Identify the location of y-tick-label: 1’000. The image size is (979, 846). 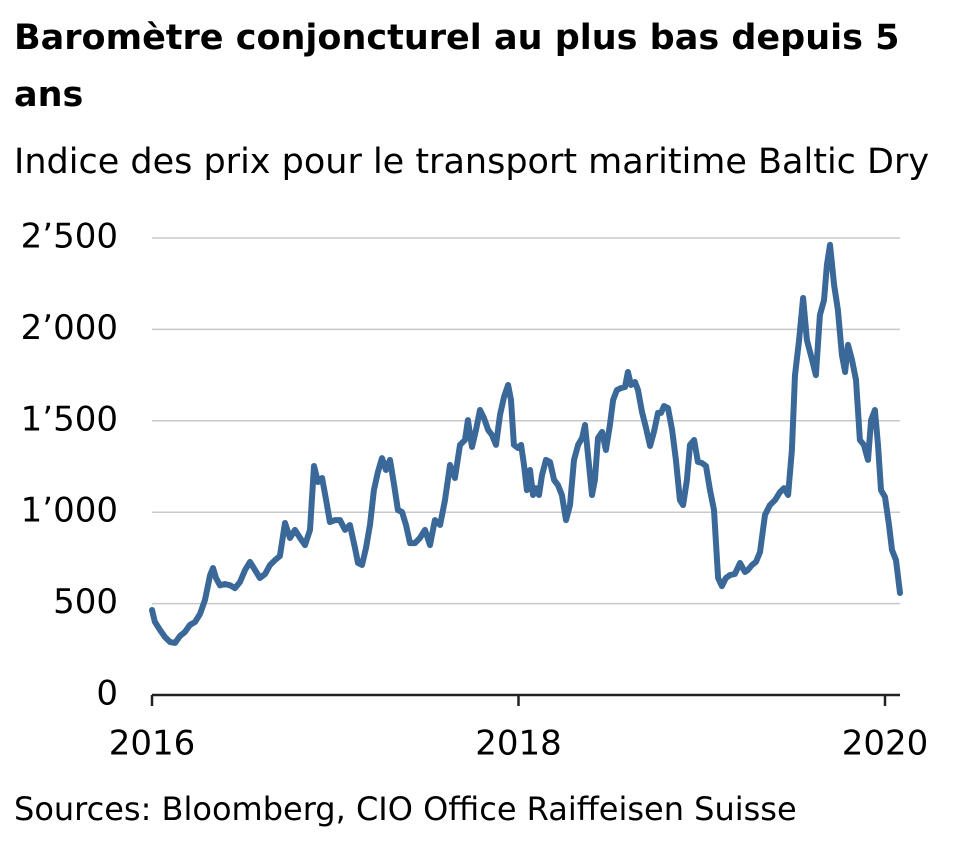
(69, 511).